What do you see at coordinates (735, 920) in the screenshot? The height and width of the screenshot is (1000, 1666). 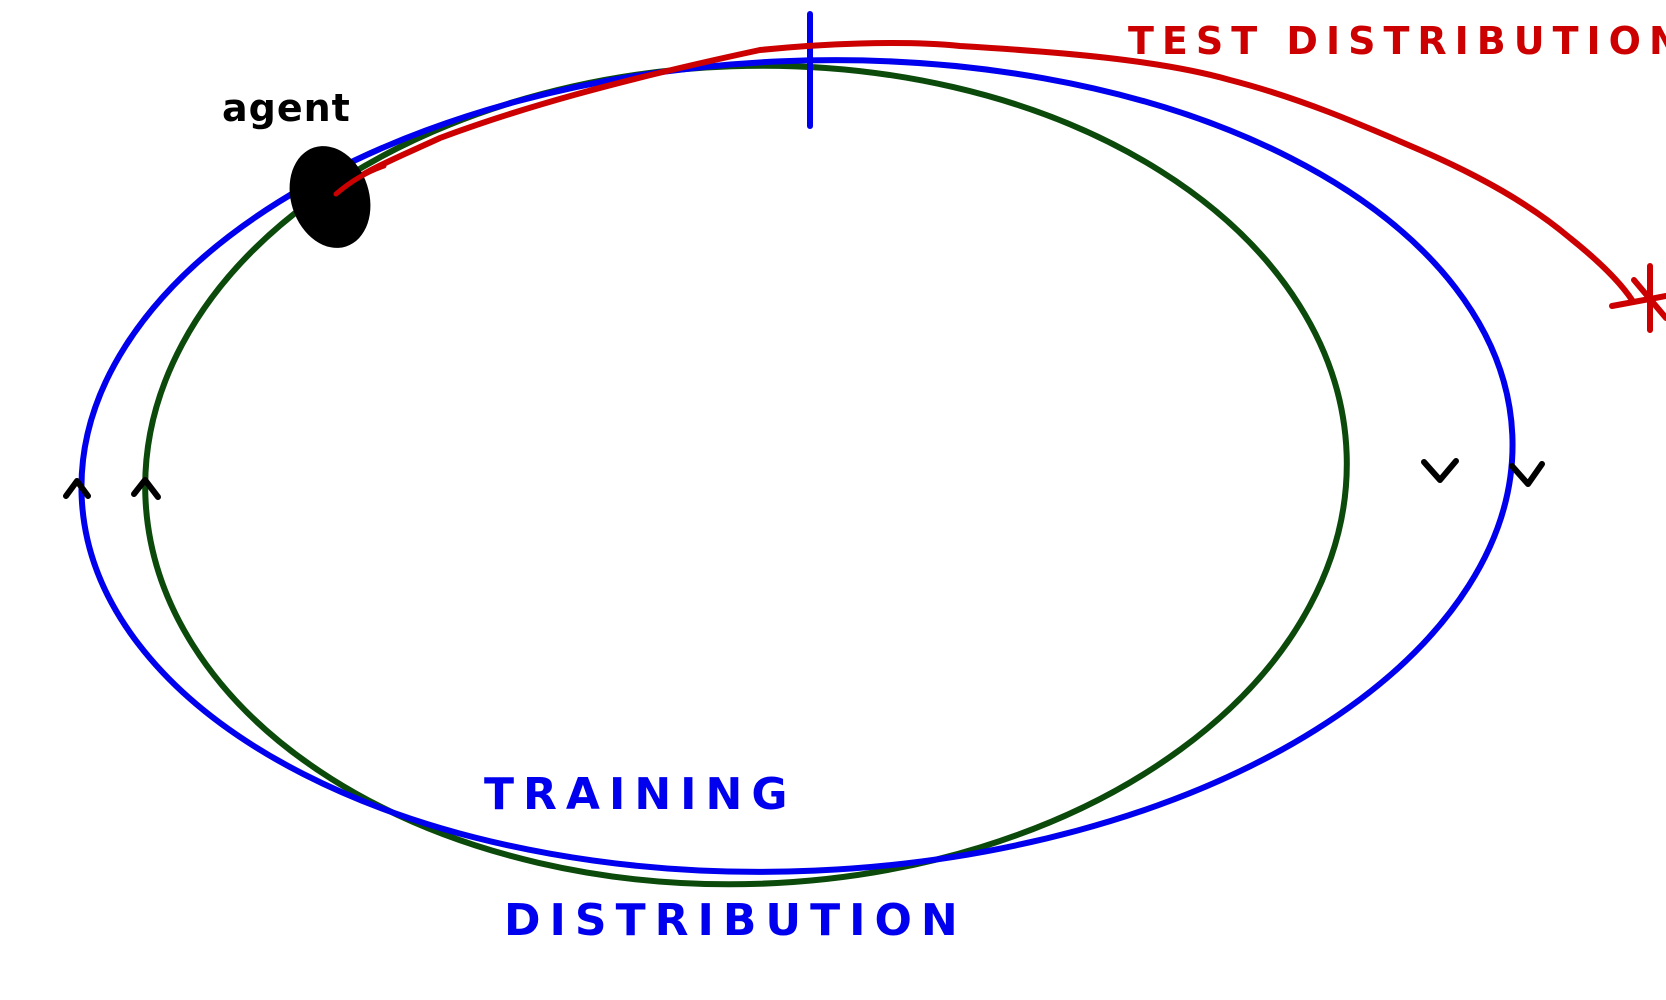 I see `distribution-label: DISTRIBUTION` at bounding box center [735, 920].